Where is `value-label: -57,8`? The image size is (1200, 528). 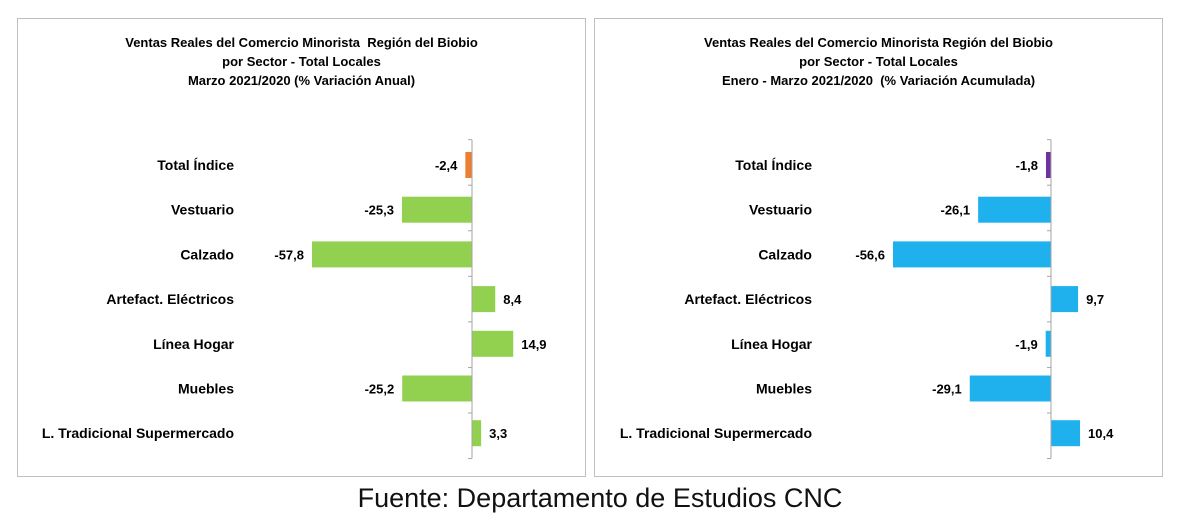 value-label: -57,8 is located at coordinates (289, 254).